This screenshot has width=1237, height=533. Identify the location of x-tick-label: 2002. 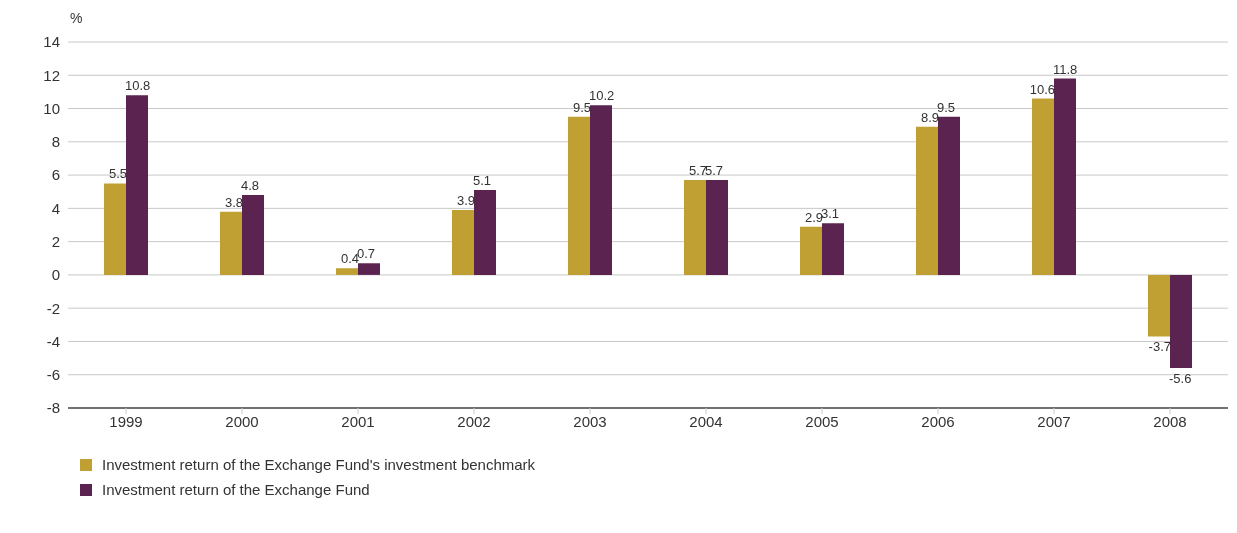
(474, 421).